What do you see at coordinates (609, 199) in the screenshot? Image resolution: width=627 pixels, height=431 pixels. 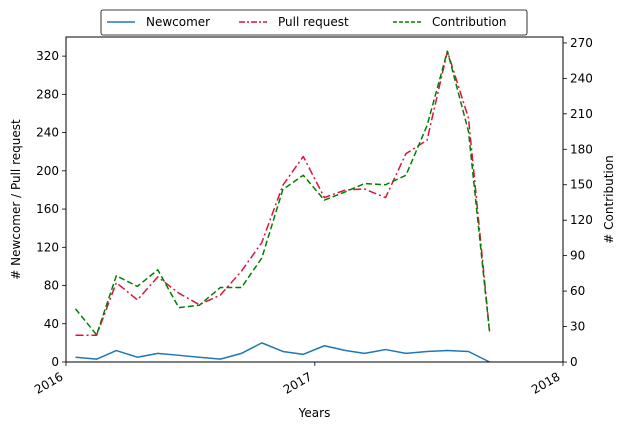 I see `y-axis-label-right: # Contribution` at bounding box center [609, 199].